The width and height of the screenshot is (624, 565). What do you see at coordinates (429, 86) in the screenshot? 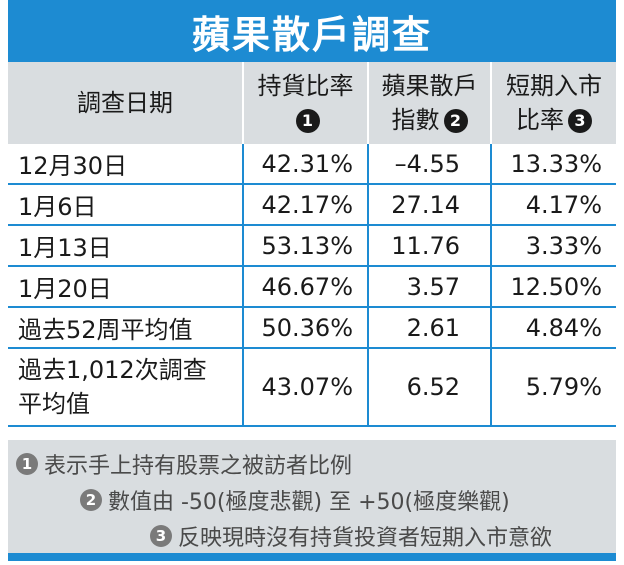
I see `header-retail-index-label: 蘋果散戶` at bounding box center [429, 86].